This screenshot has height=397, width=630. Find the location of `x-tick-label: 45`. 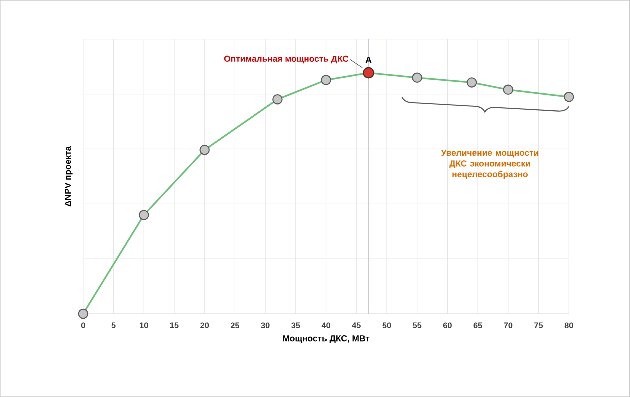

x-tick-label: 45 is located at coordinates (356, 325).